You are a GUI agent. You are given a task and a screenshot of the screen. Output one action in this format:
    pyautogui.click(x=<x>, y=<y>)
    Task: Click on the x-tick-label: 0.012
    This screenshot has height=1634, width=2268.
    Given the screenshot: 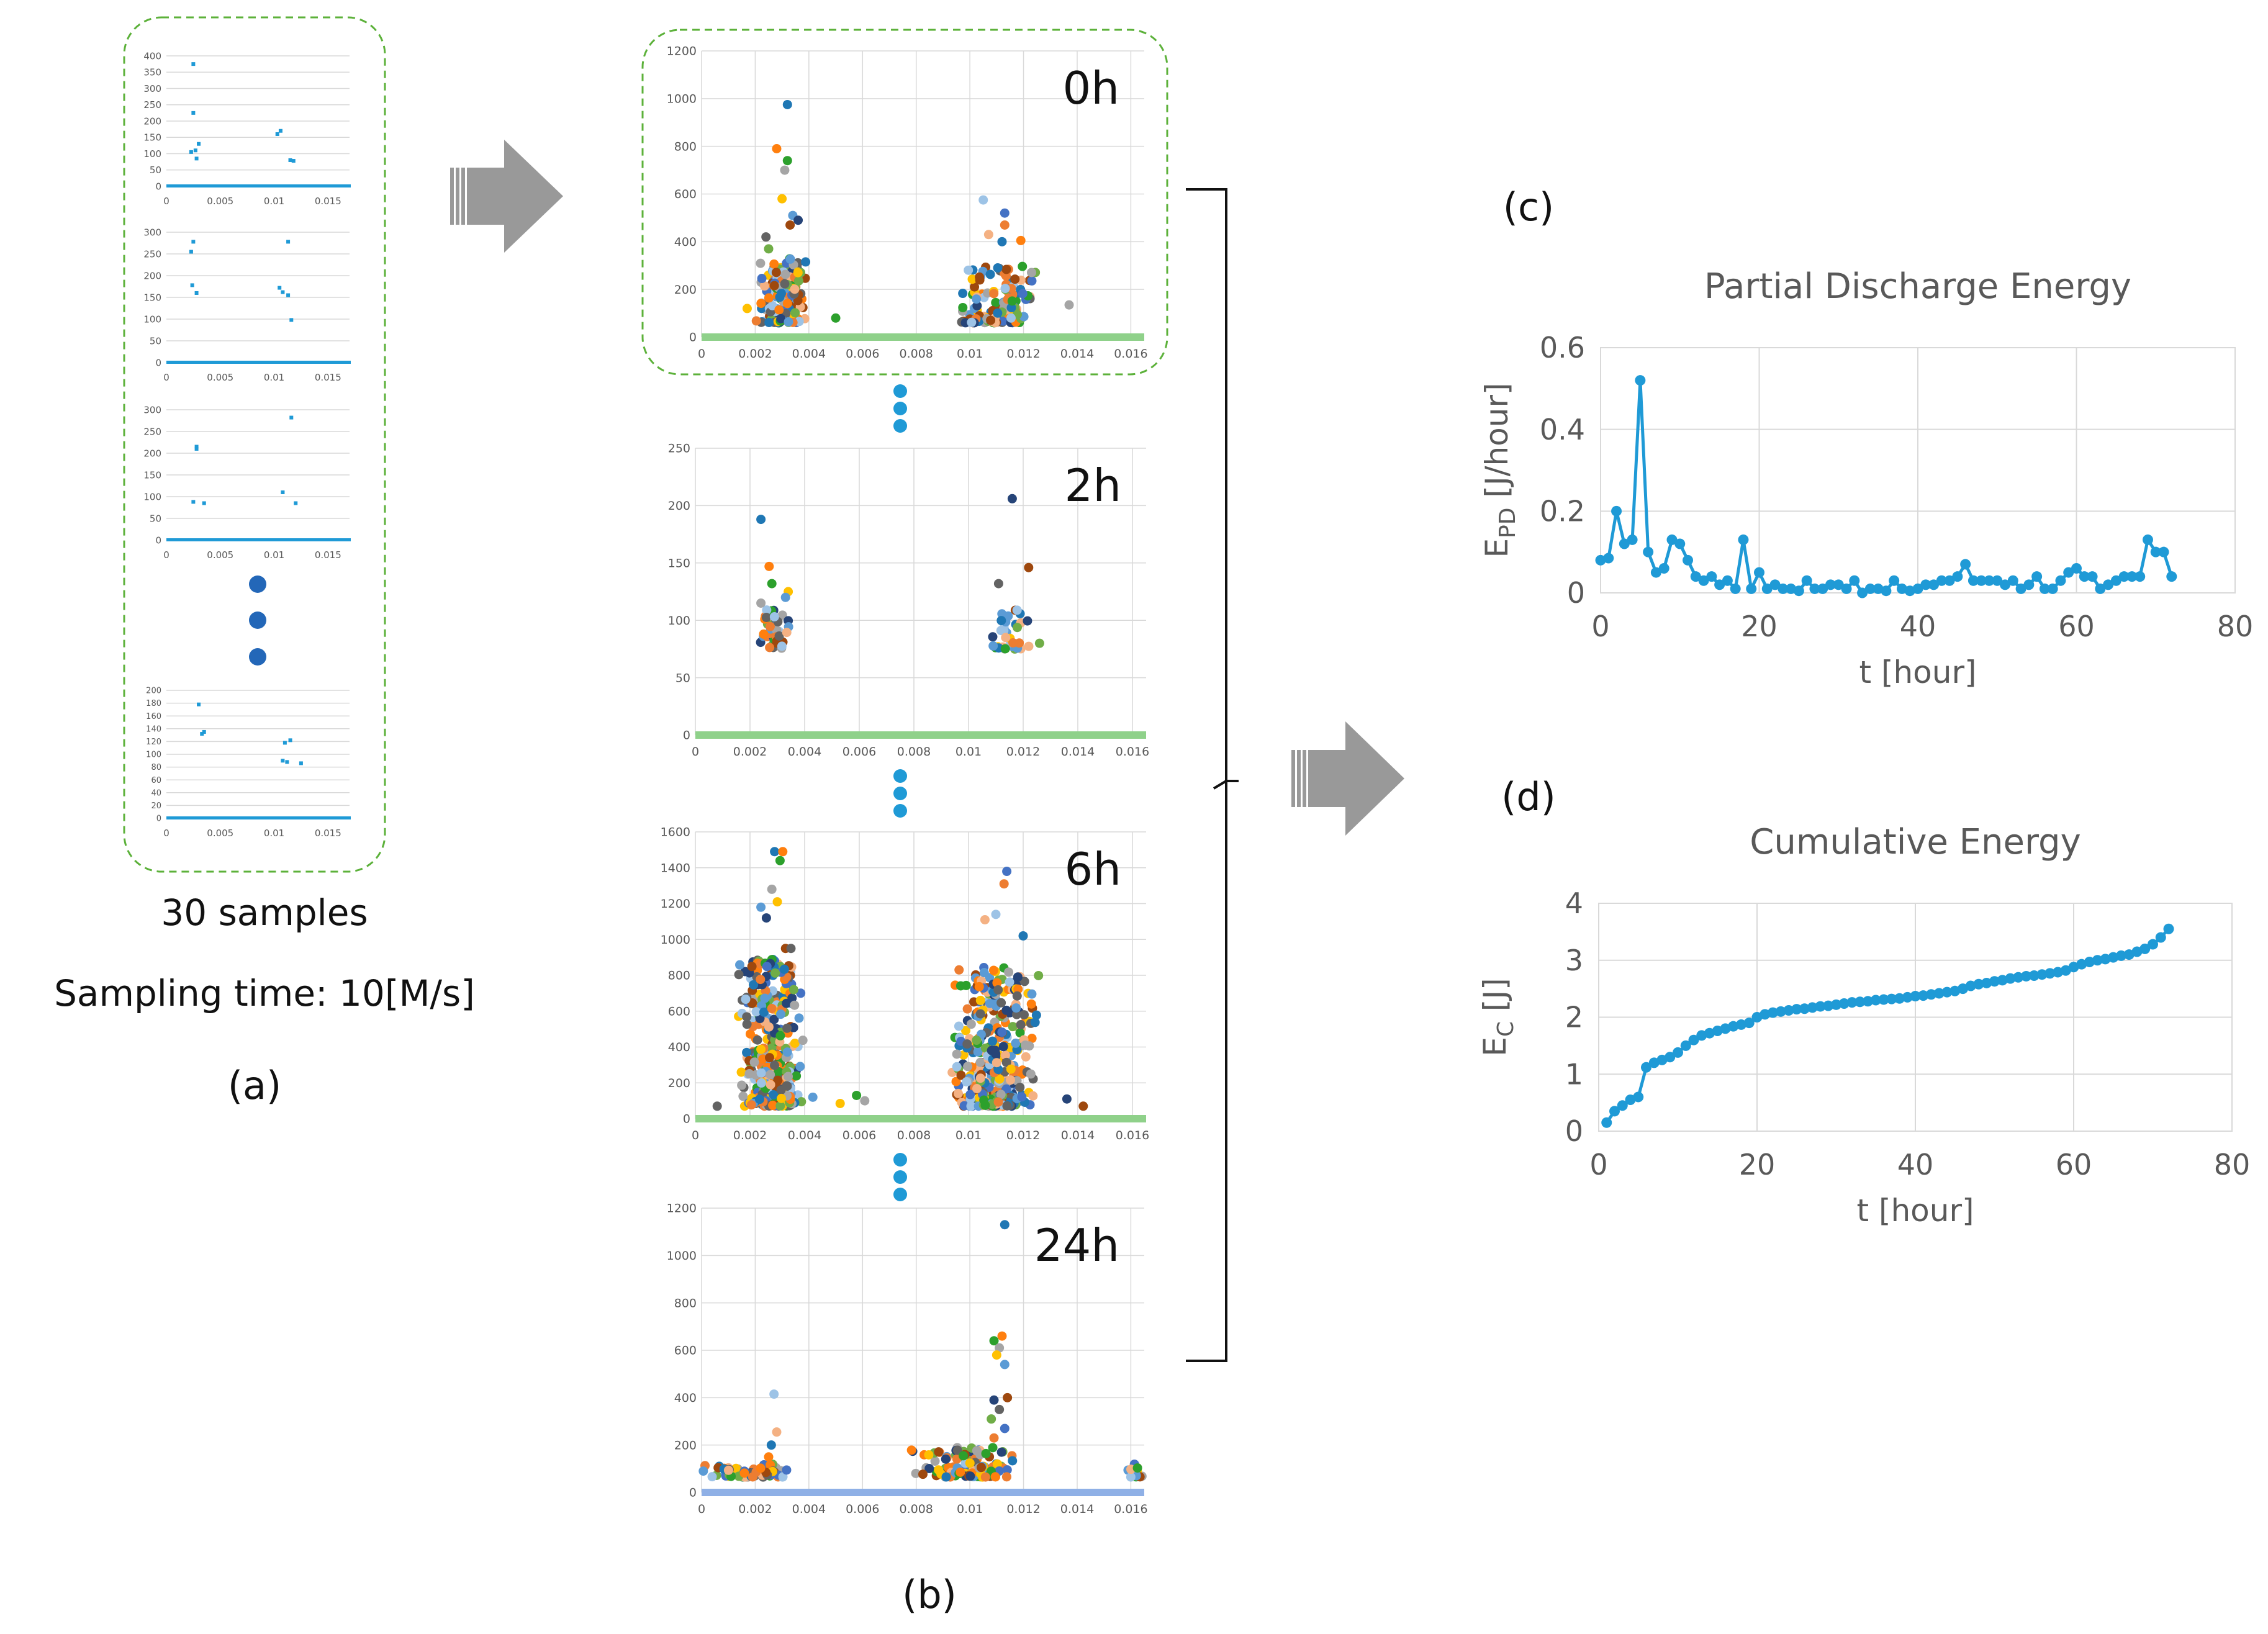 What is the action you would take?
    pyautogui.click(x=1023, y=354)
    